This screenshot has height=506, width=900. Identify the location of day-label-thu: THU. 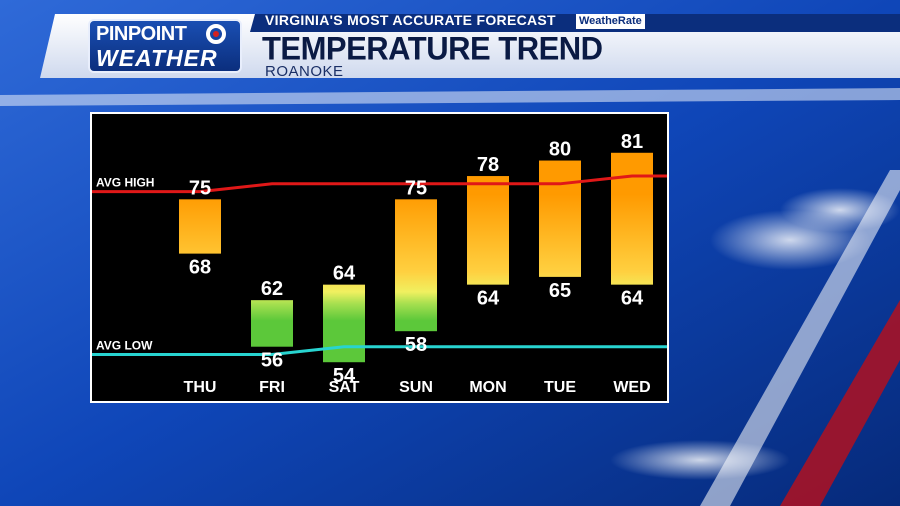
(200, 387).